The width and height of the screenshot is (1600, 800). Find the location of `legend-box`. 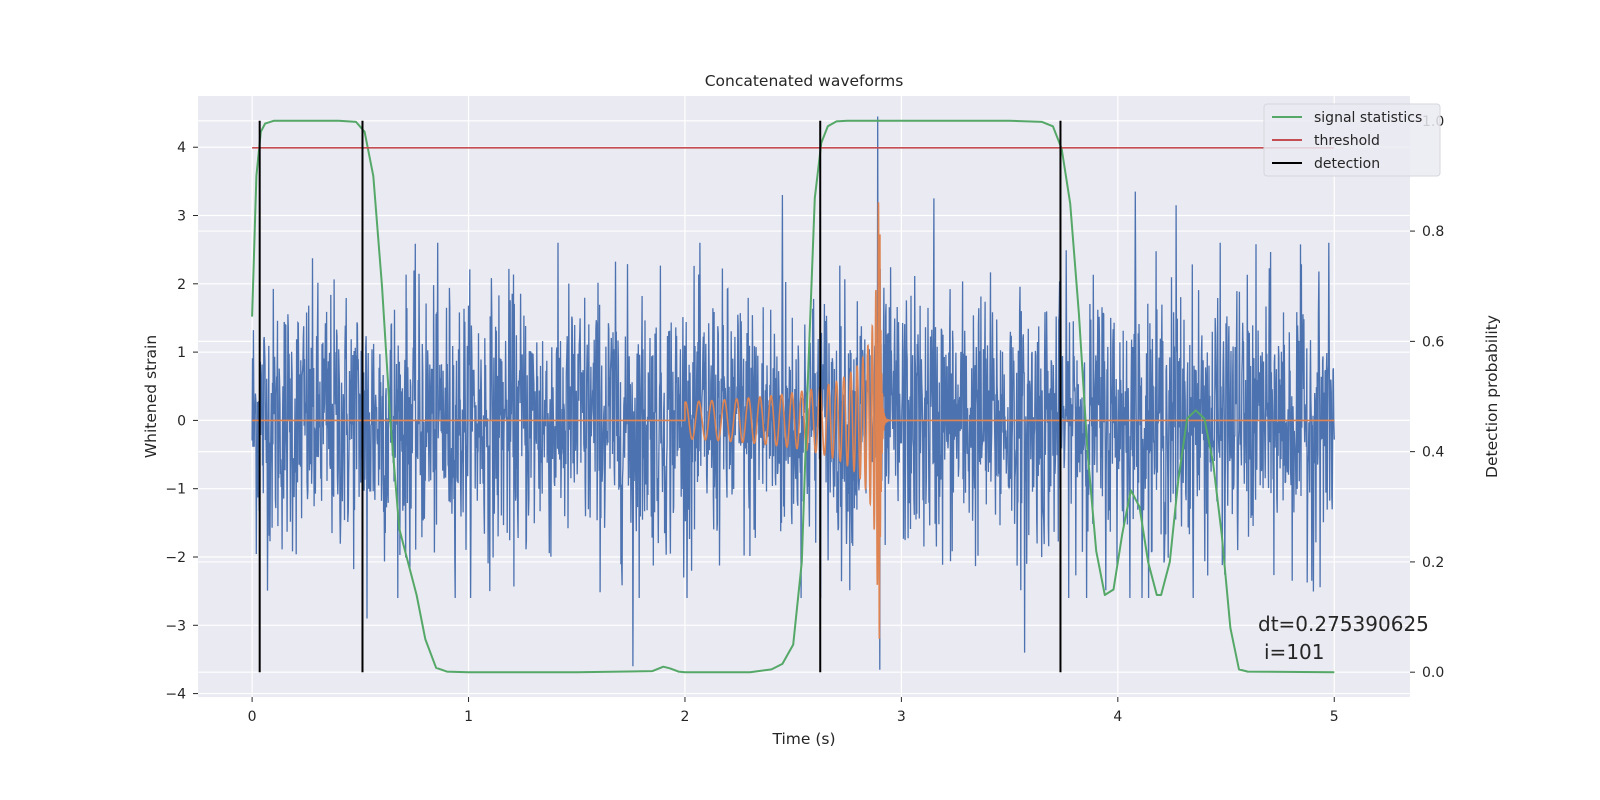

legend-box is located at coordinates (1352, 140).